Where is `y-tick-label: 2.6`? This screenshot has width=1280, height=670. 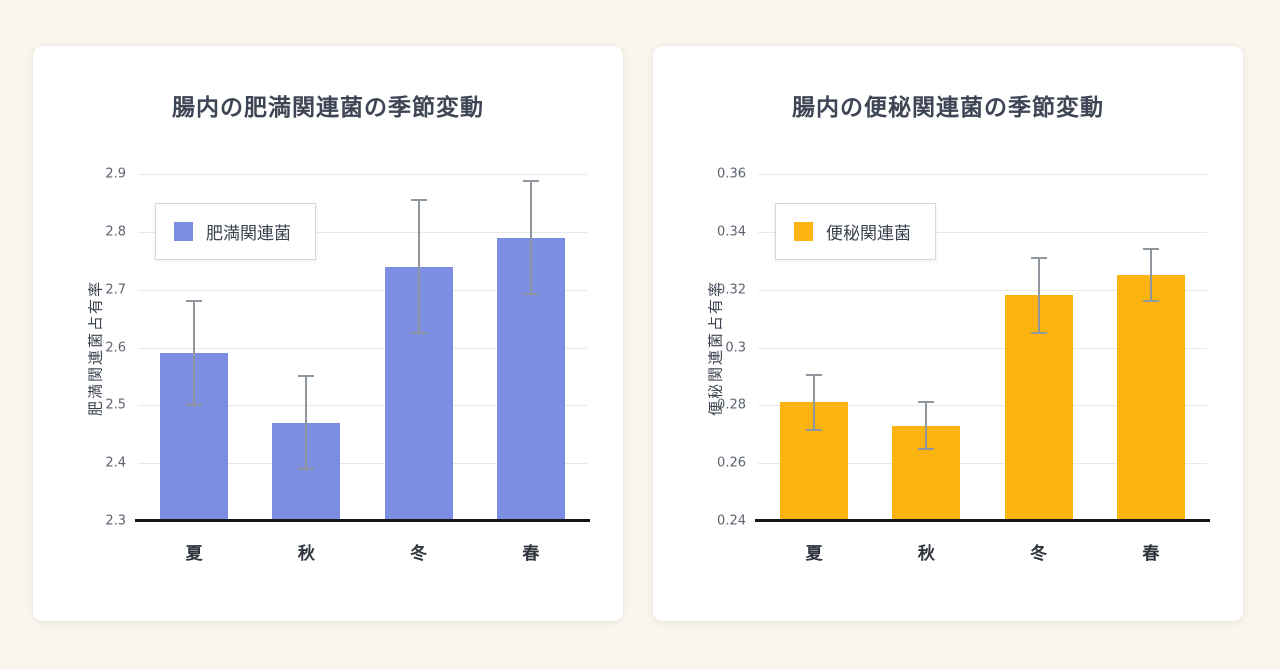
y-tick-label: 2.6 is located at coordinates (115, 347).